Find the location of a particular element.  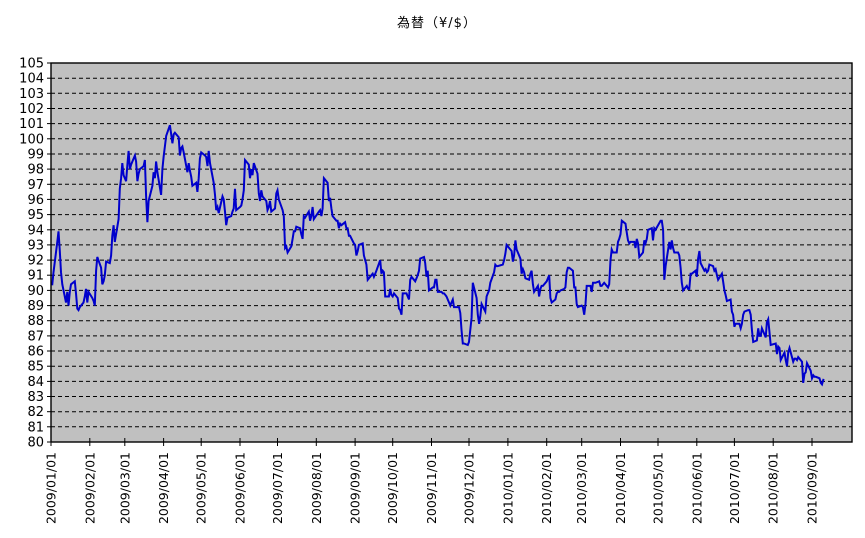

y-tick-label: 99 is located at coordinates (35, 155).